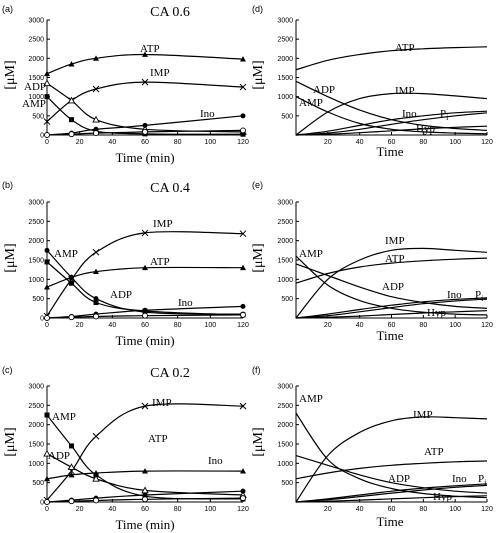  Describe the element at coordinates (170, 188) in the screenshot. I see `chart-title: CA 0.4` at that location.